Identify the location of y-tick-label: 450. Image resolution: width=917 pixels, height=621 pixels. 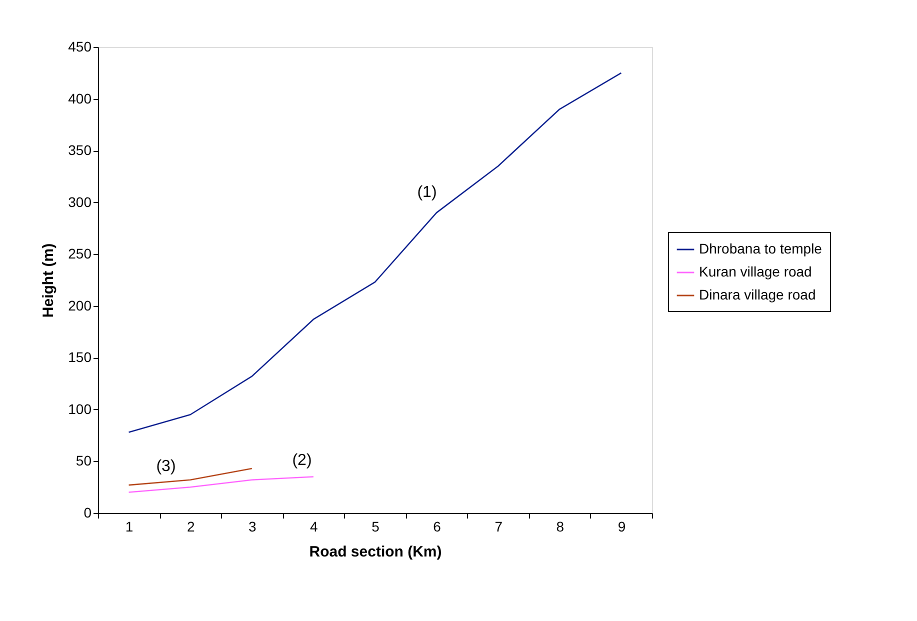
(80, 46).